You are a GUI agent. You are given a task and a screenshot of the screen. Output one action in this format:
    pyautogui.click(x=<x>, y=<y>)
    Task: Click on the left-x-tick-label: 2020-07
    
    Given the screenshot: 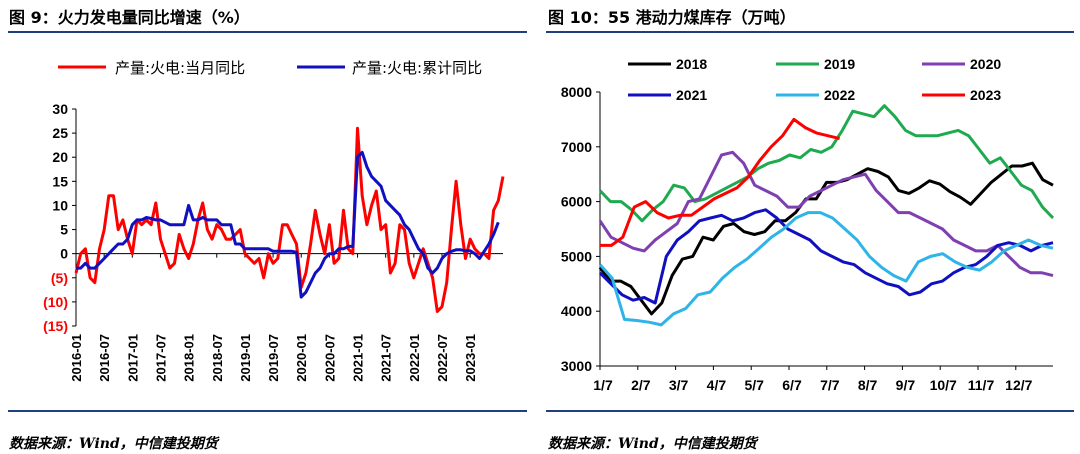 What is the action you would take?
    pyautogui.click(x=329, y=358)
    